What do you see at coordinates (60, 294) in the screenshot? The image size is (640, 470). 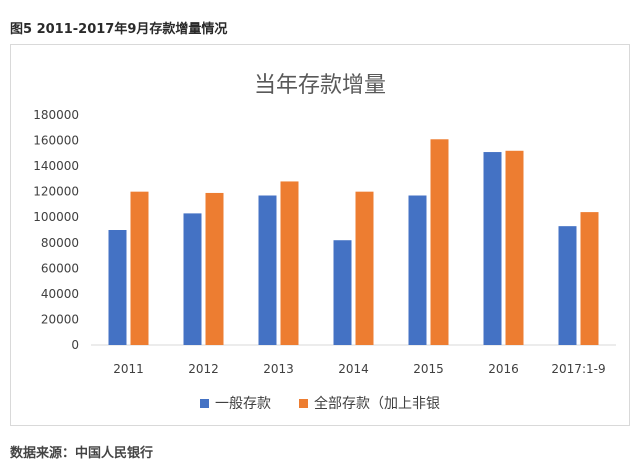 I see `y-tick-label: 40000` at bounding box center [60, 294].